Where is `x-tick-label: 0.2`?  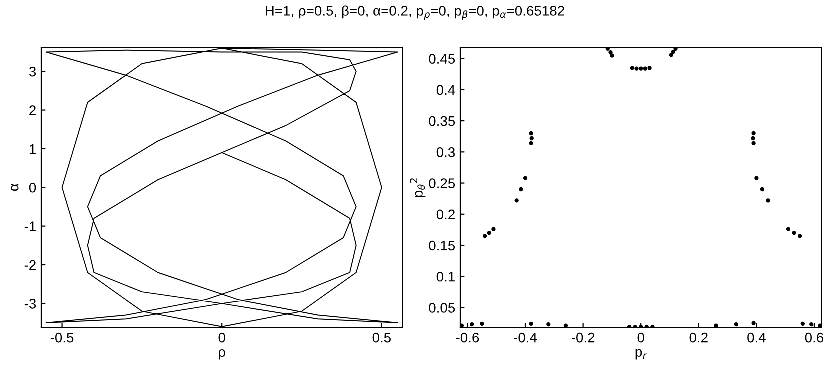 x-tick-label: 0.2 is located at coordinates (699, 337).